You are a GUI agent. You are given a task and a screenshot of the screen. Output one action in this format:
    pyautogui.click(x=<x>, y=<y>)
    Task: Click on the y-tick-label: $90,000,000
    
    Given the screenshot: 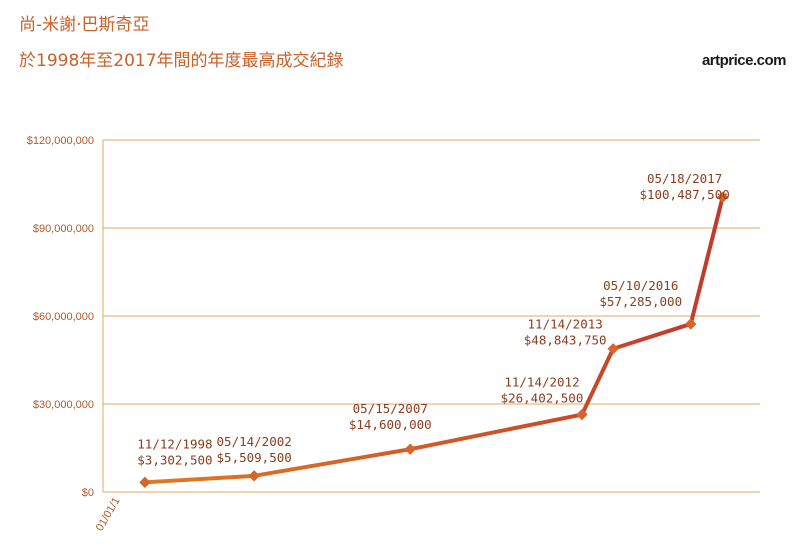 What is the action you would take?
    pyautogui.click(x=63, y=229)
    